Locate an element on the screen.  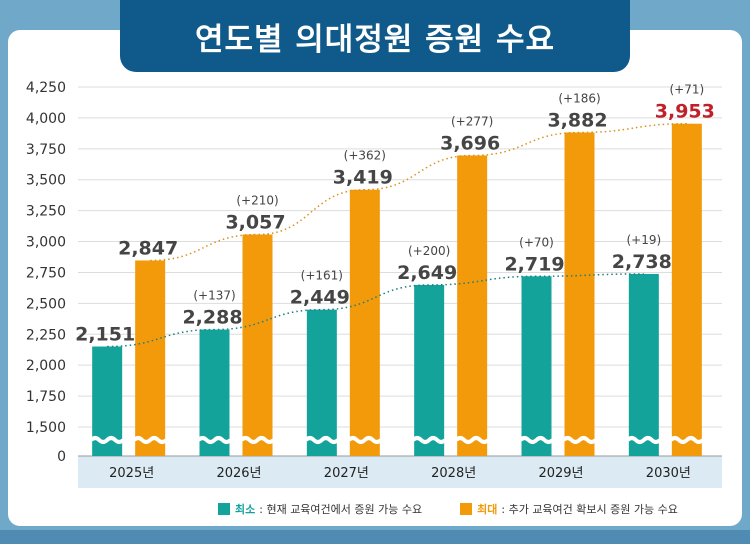
y-tick-label: 3,000 is located at coordinates (46, 243).